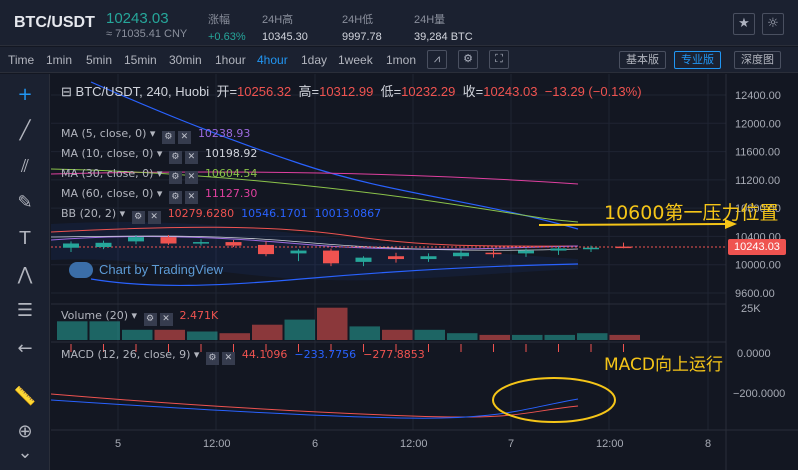 The height and width of the screenshot is (470, 798). What do you see at coordinates (744, 24) in the screenshot?
I see `star-icon: ★` at bounding box center [744, 24].